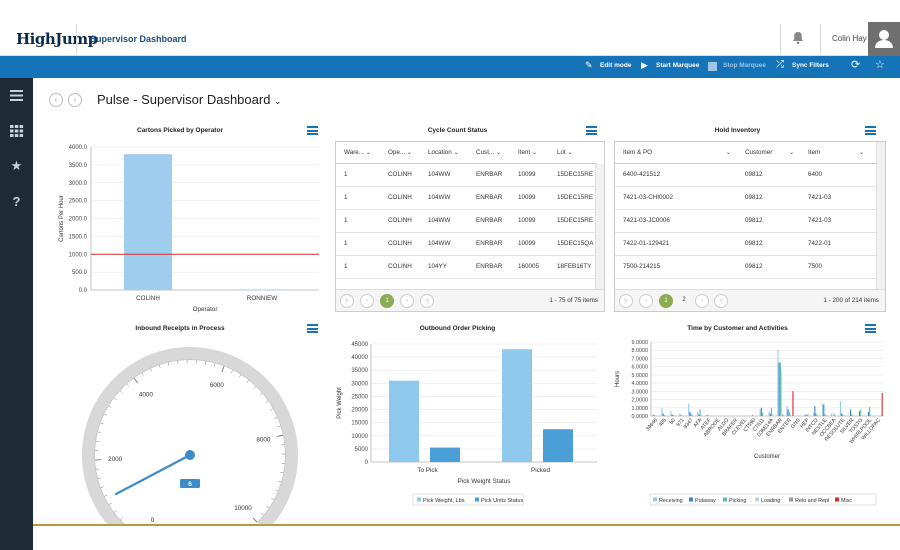 The image size is (900, 550). Describe the element at coordinates (744, 65) in the screenshot. I see `stop-marquee-button: Stop Marquee` at that location.